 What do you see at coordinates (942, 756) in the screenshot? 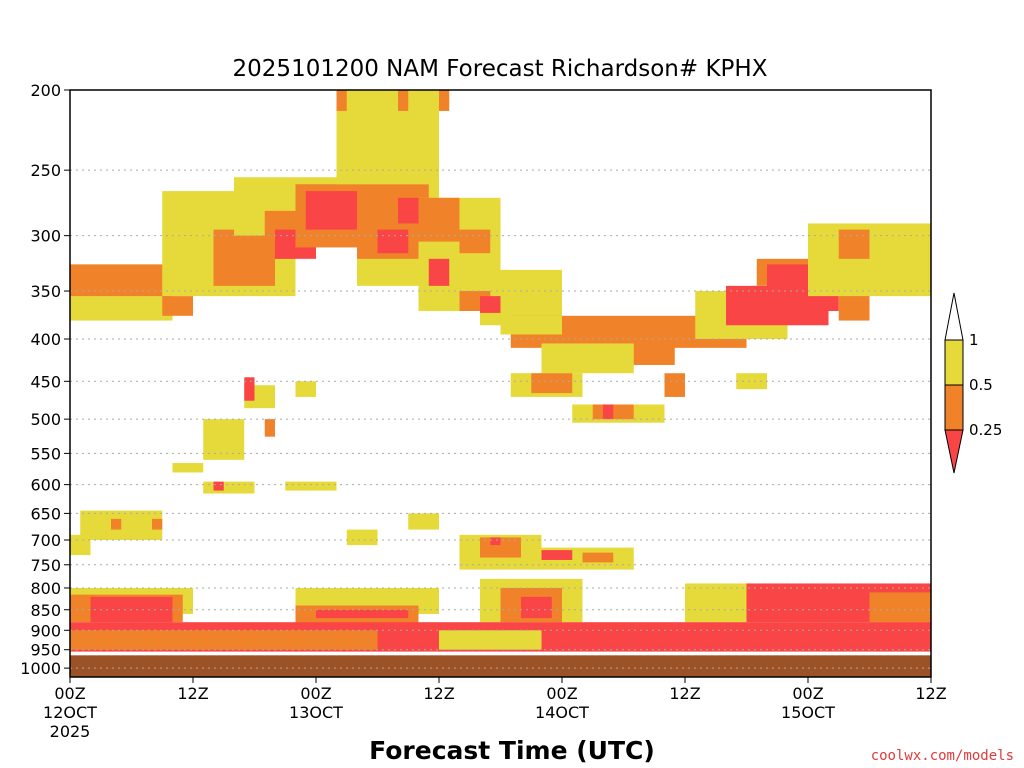
I see `credit-text: coolwx.com/models` at bounding box center [942, 756].